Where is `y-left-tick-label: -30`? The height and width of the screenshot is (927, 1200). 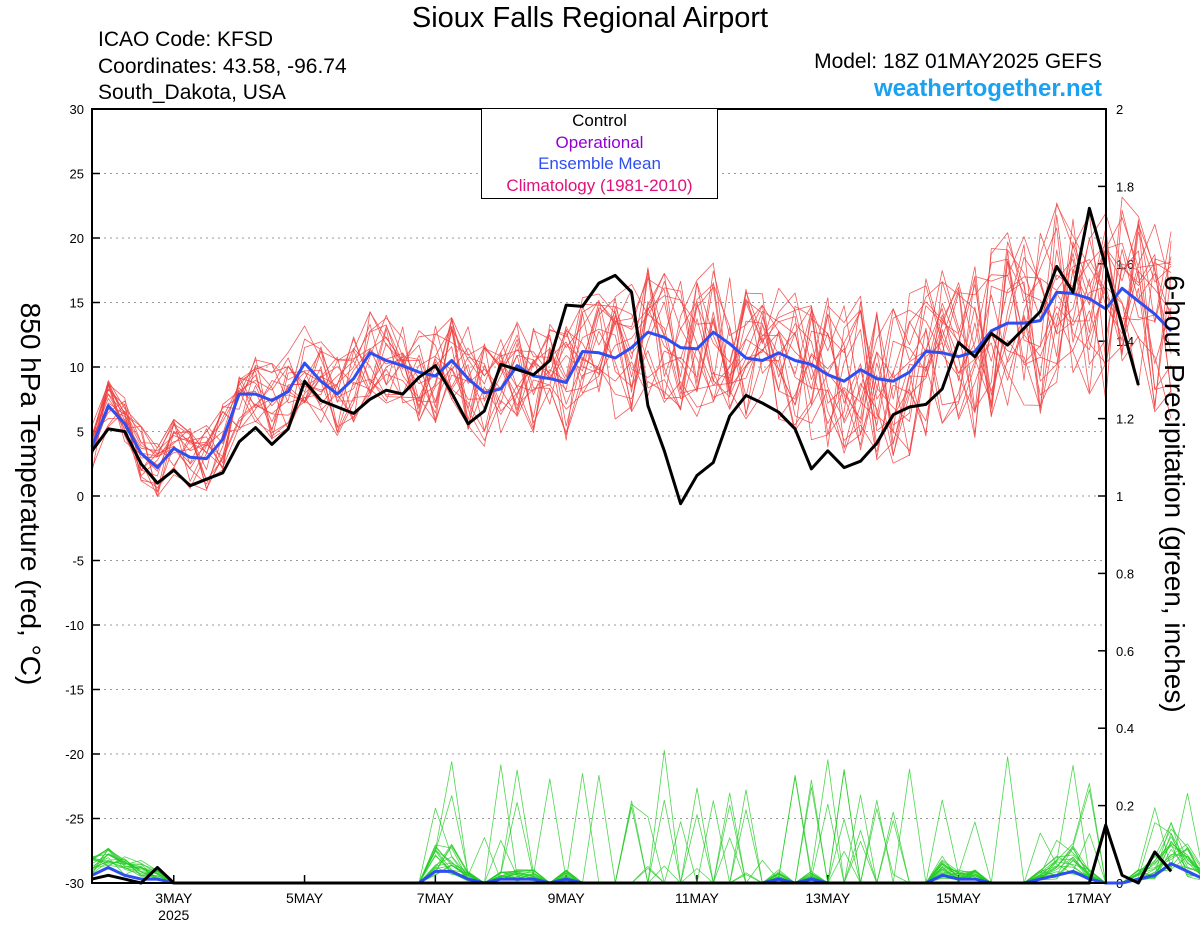 y-left-tick-label: -30 is located at coordinates (74, 883).